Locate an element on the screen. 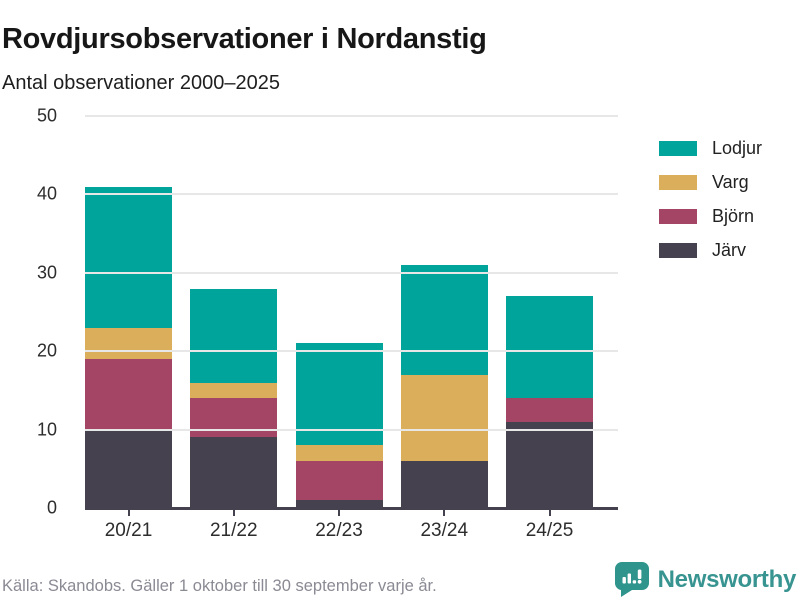  y-axis-tick-label: 50 is located at coordinates (46, 115).